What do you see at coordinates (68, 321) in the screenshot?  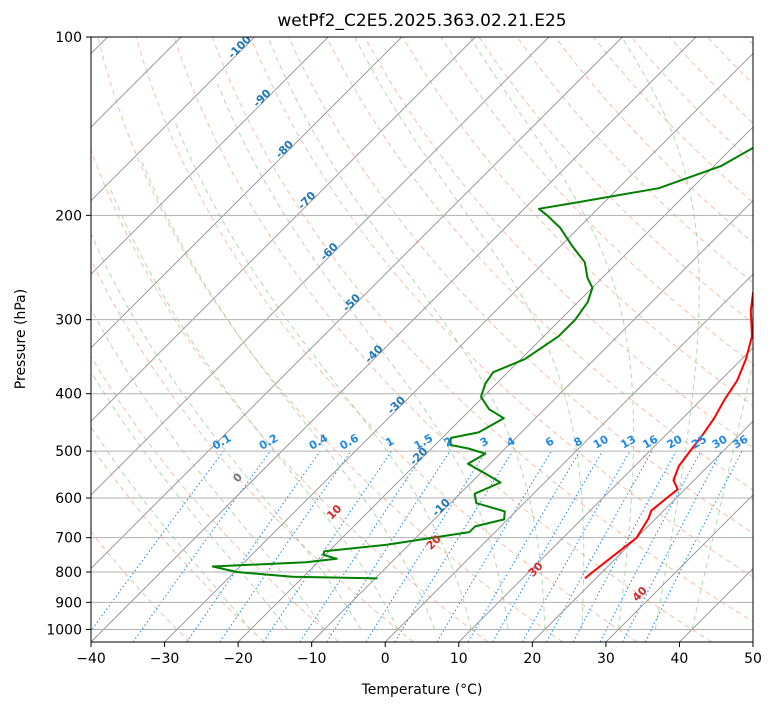 I see `y-tick-label: 300` at bounding box center [68, 321].